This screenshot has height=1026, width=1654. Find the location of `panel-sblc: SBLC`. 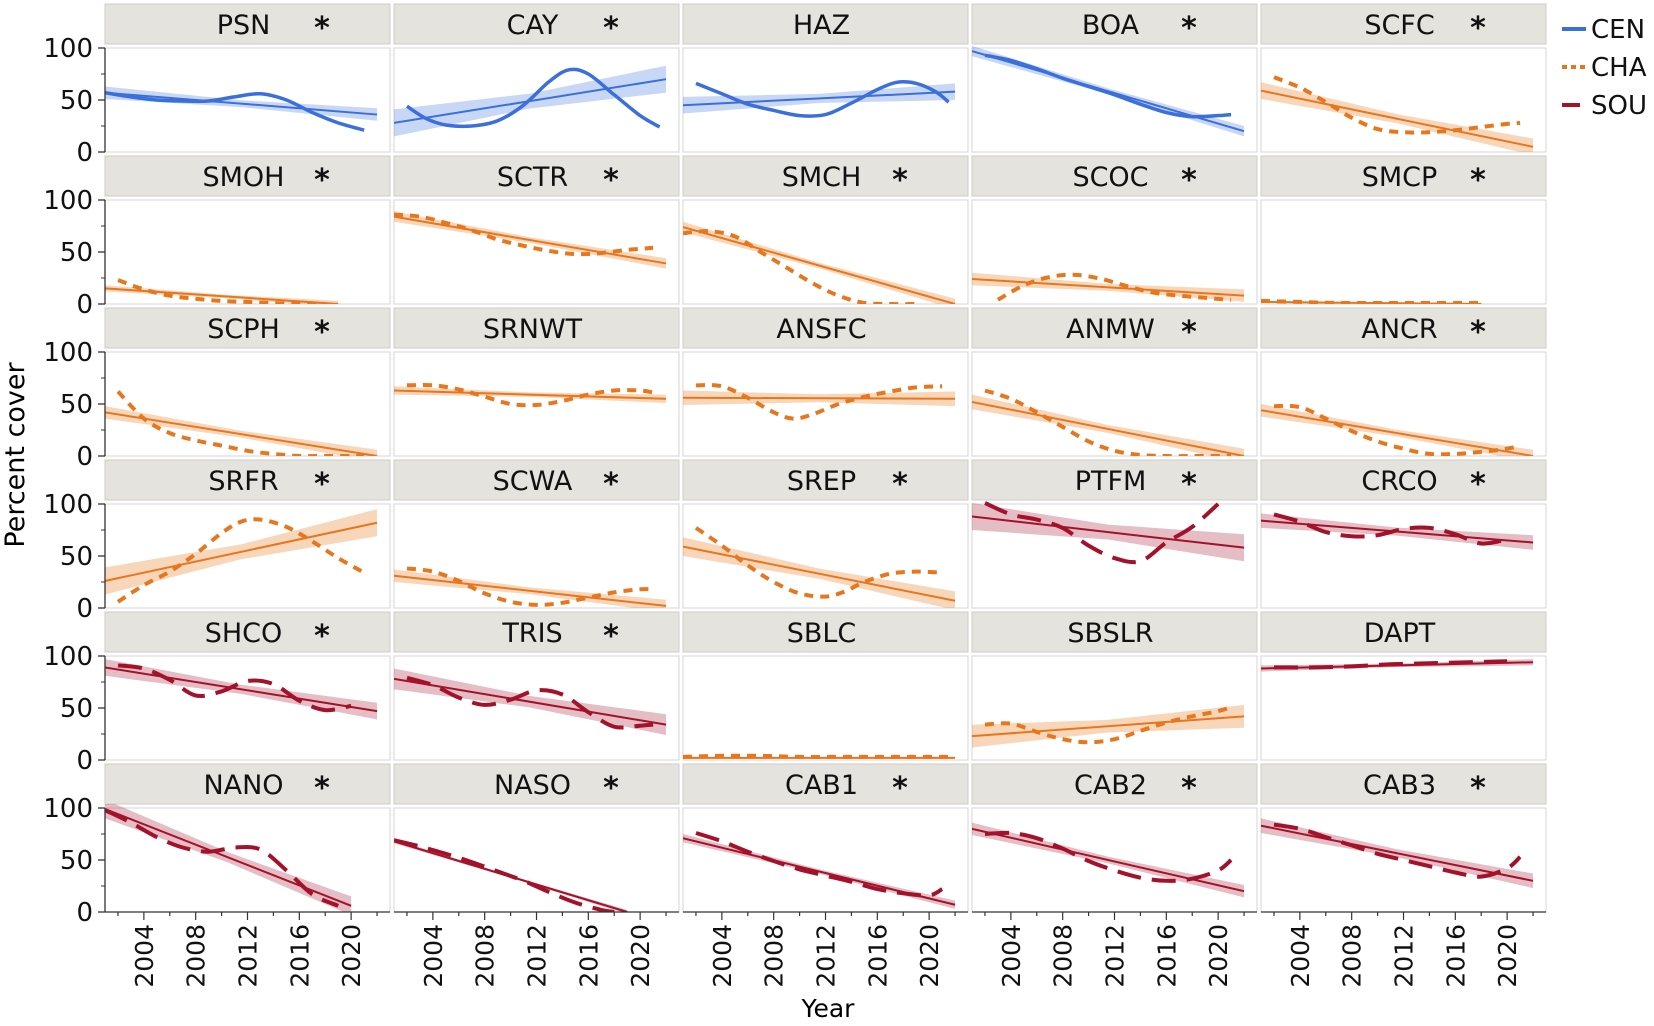

panel-sblc: SBLC is located at coordinates (825, 686).